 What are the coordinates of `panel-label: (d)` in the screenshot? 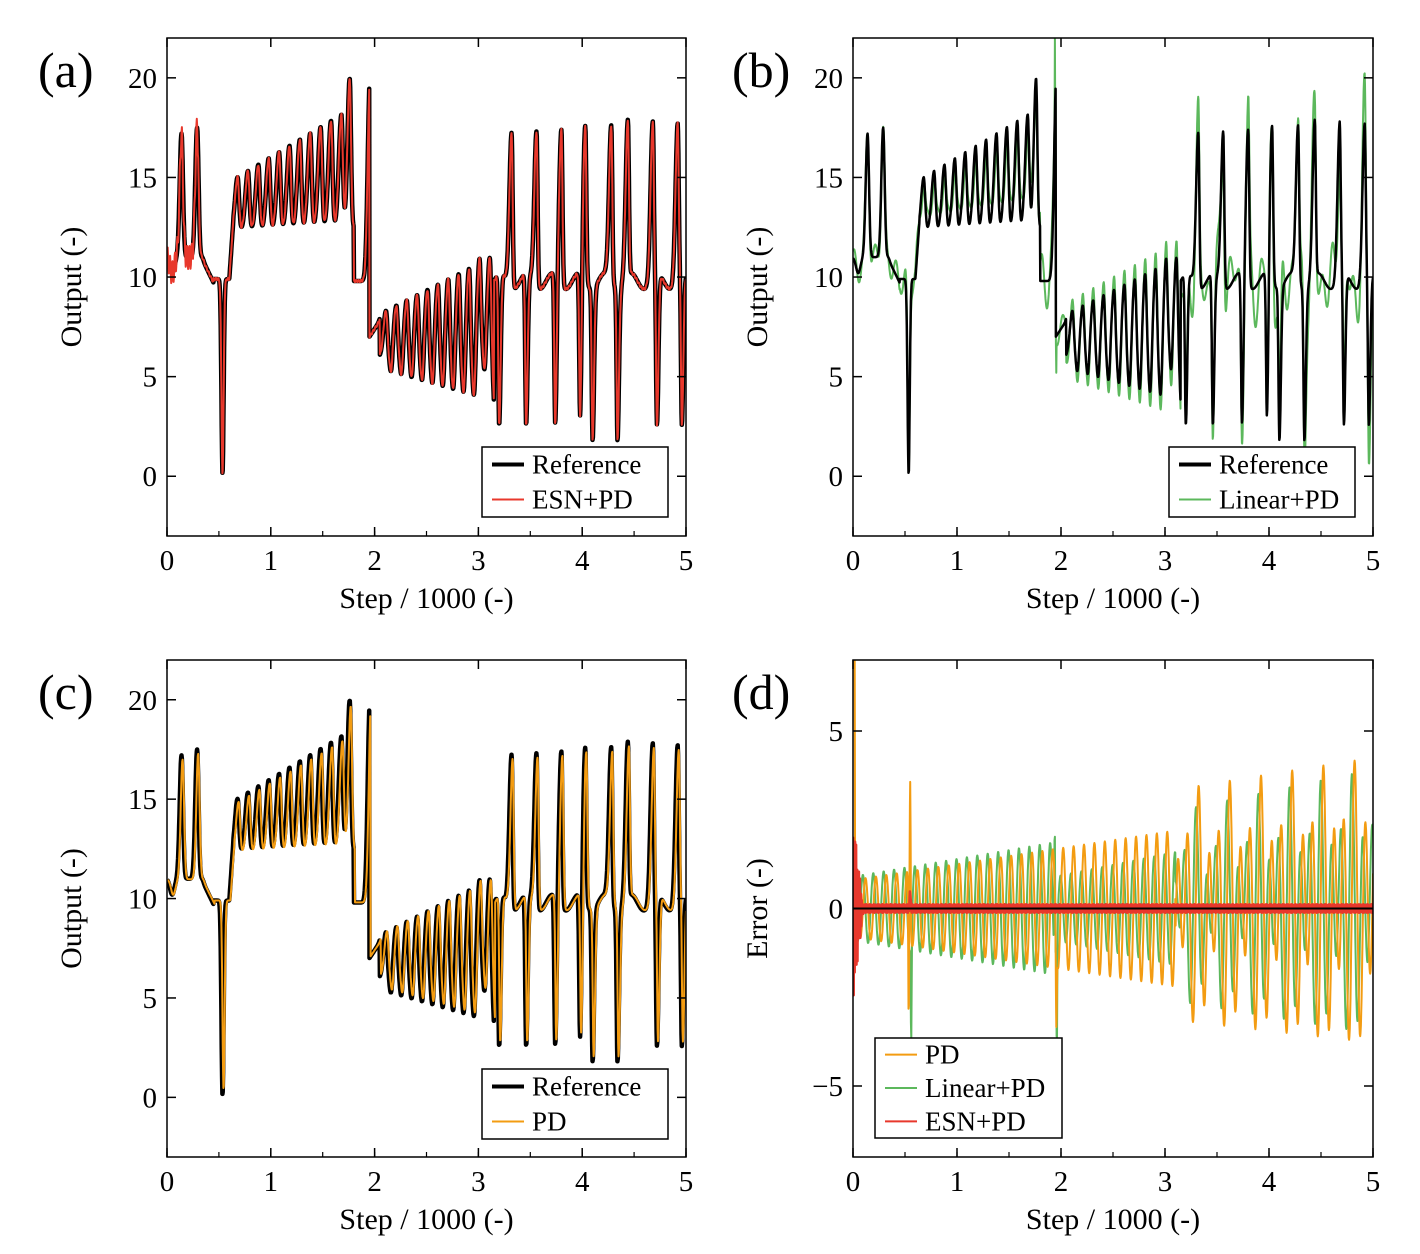 It's located at (761, 692).